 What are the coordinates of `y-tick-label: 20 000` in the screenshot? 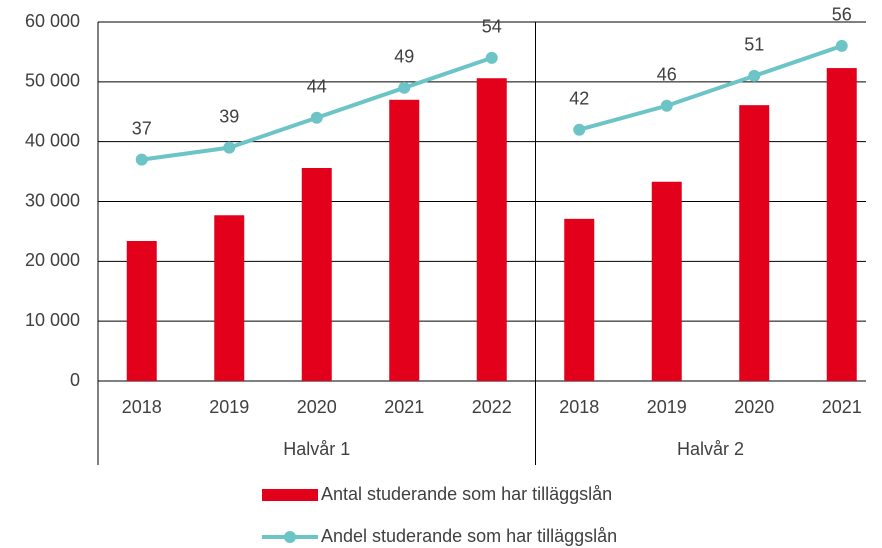 It's located at (52, 260).